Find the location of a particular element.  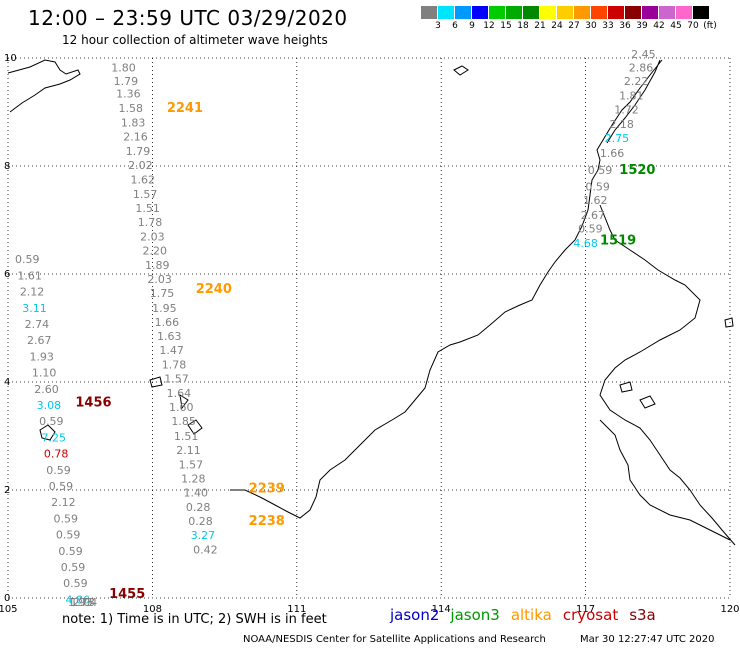

swh-value: 1.72 is located at coordinates (626, 110).